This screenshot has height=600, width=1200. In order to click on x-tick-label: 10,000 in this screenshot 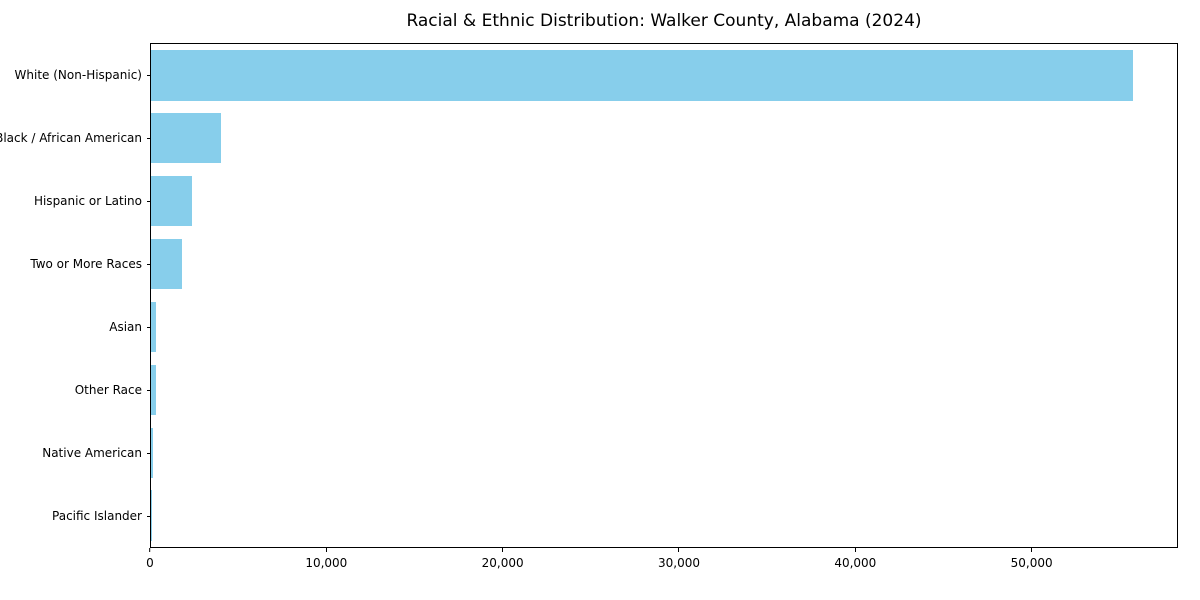, I will do `click(326, 563)`.